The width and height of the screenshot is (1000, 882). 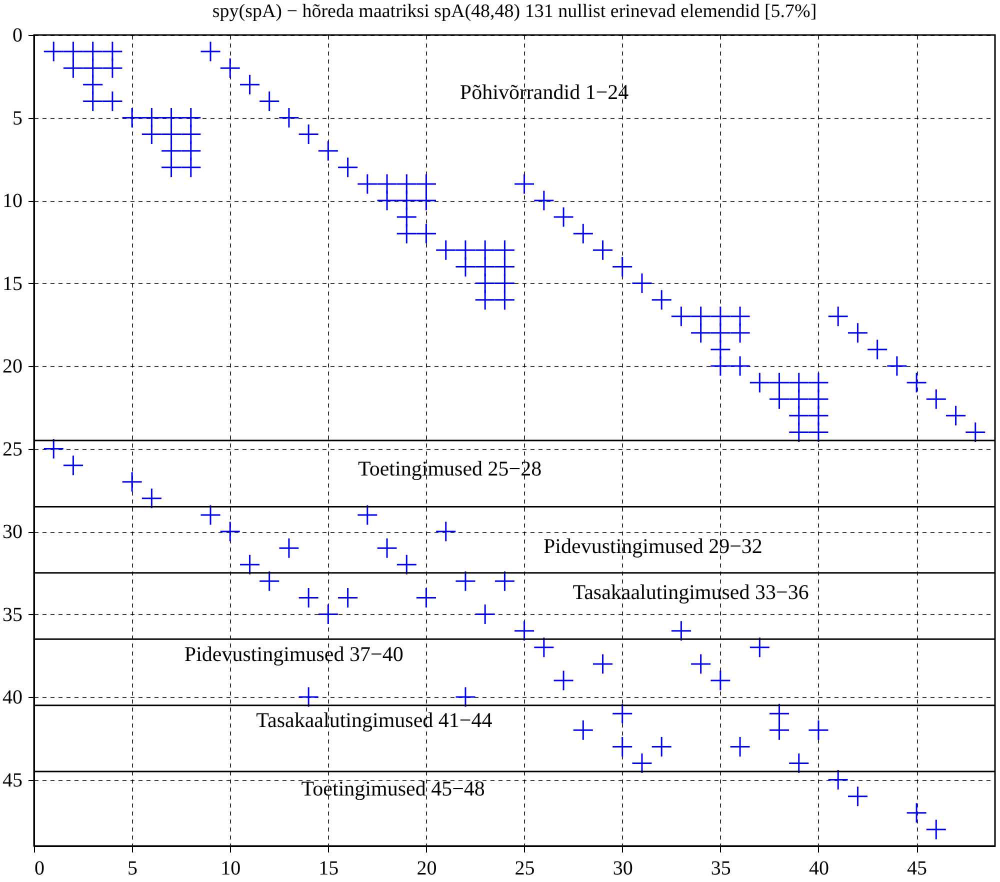 I want to click on y-tick-label: 35, so click(x=12, y=615).